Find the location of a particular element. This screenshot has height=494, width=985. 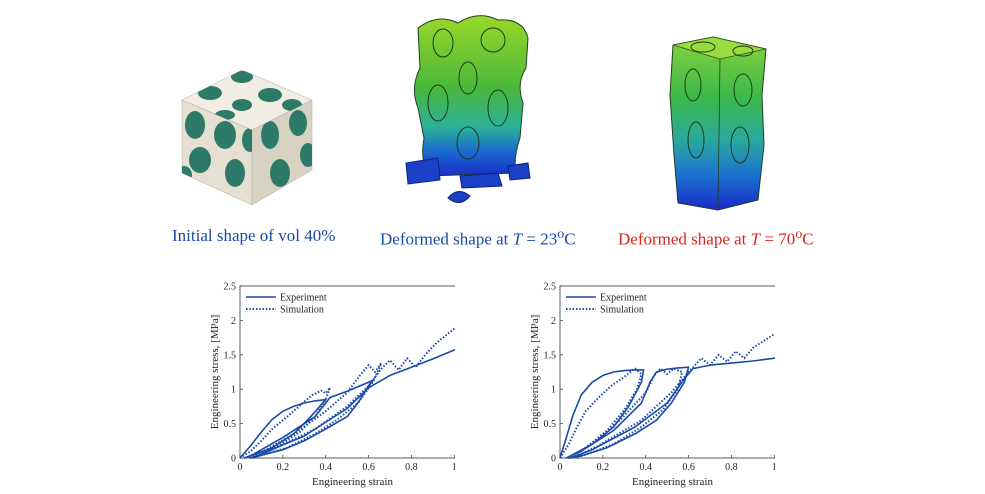

caption-value: 23 is located at coordinates (549, 239).